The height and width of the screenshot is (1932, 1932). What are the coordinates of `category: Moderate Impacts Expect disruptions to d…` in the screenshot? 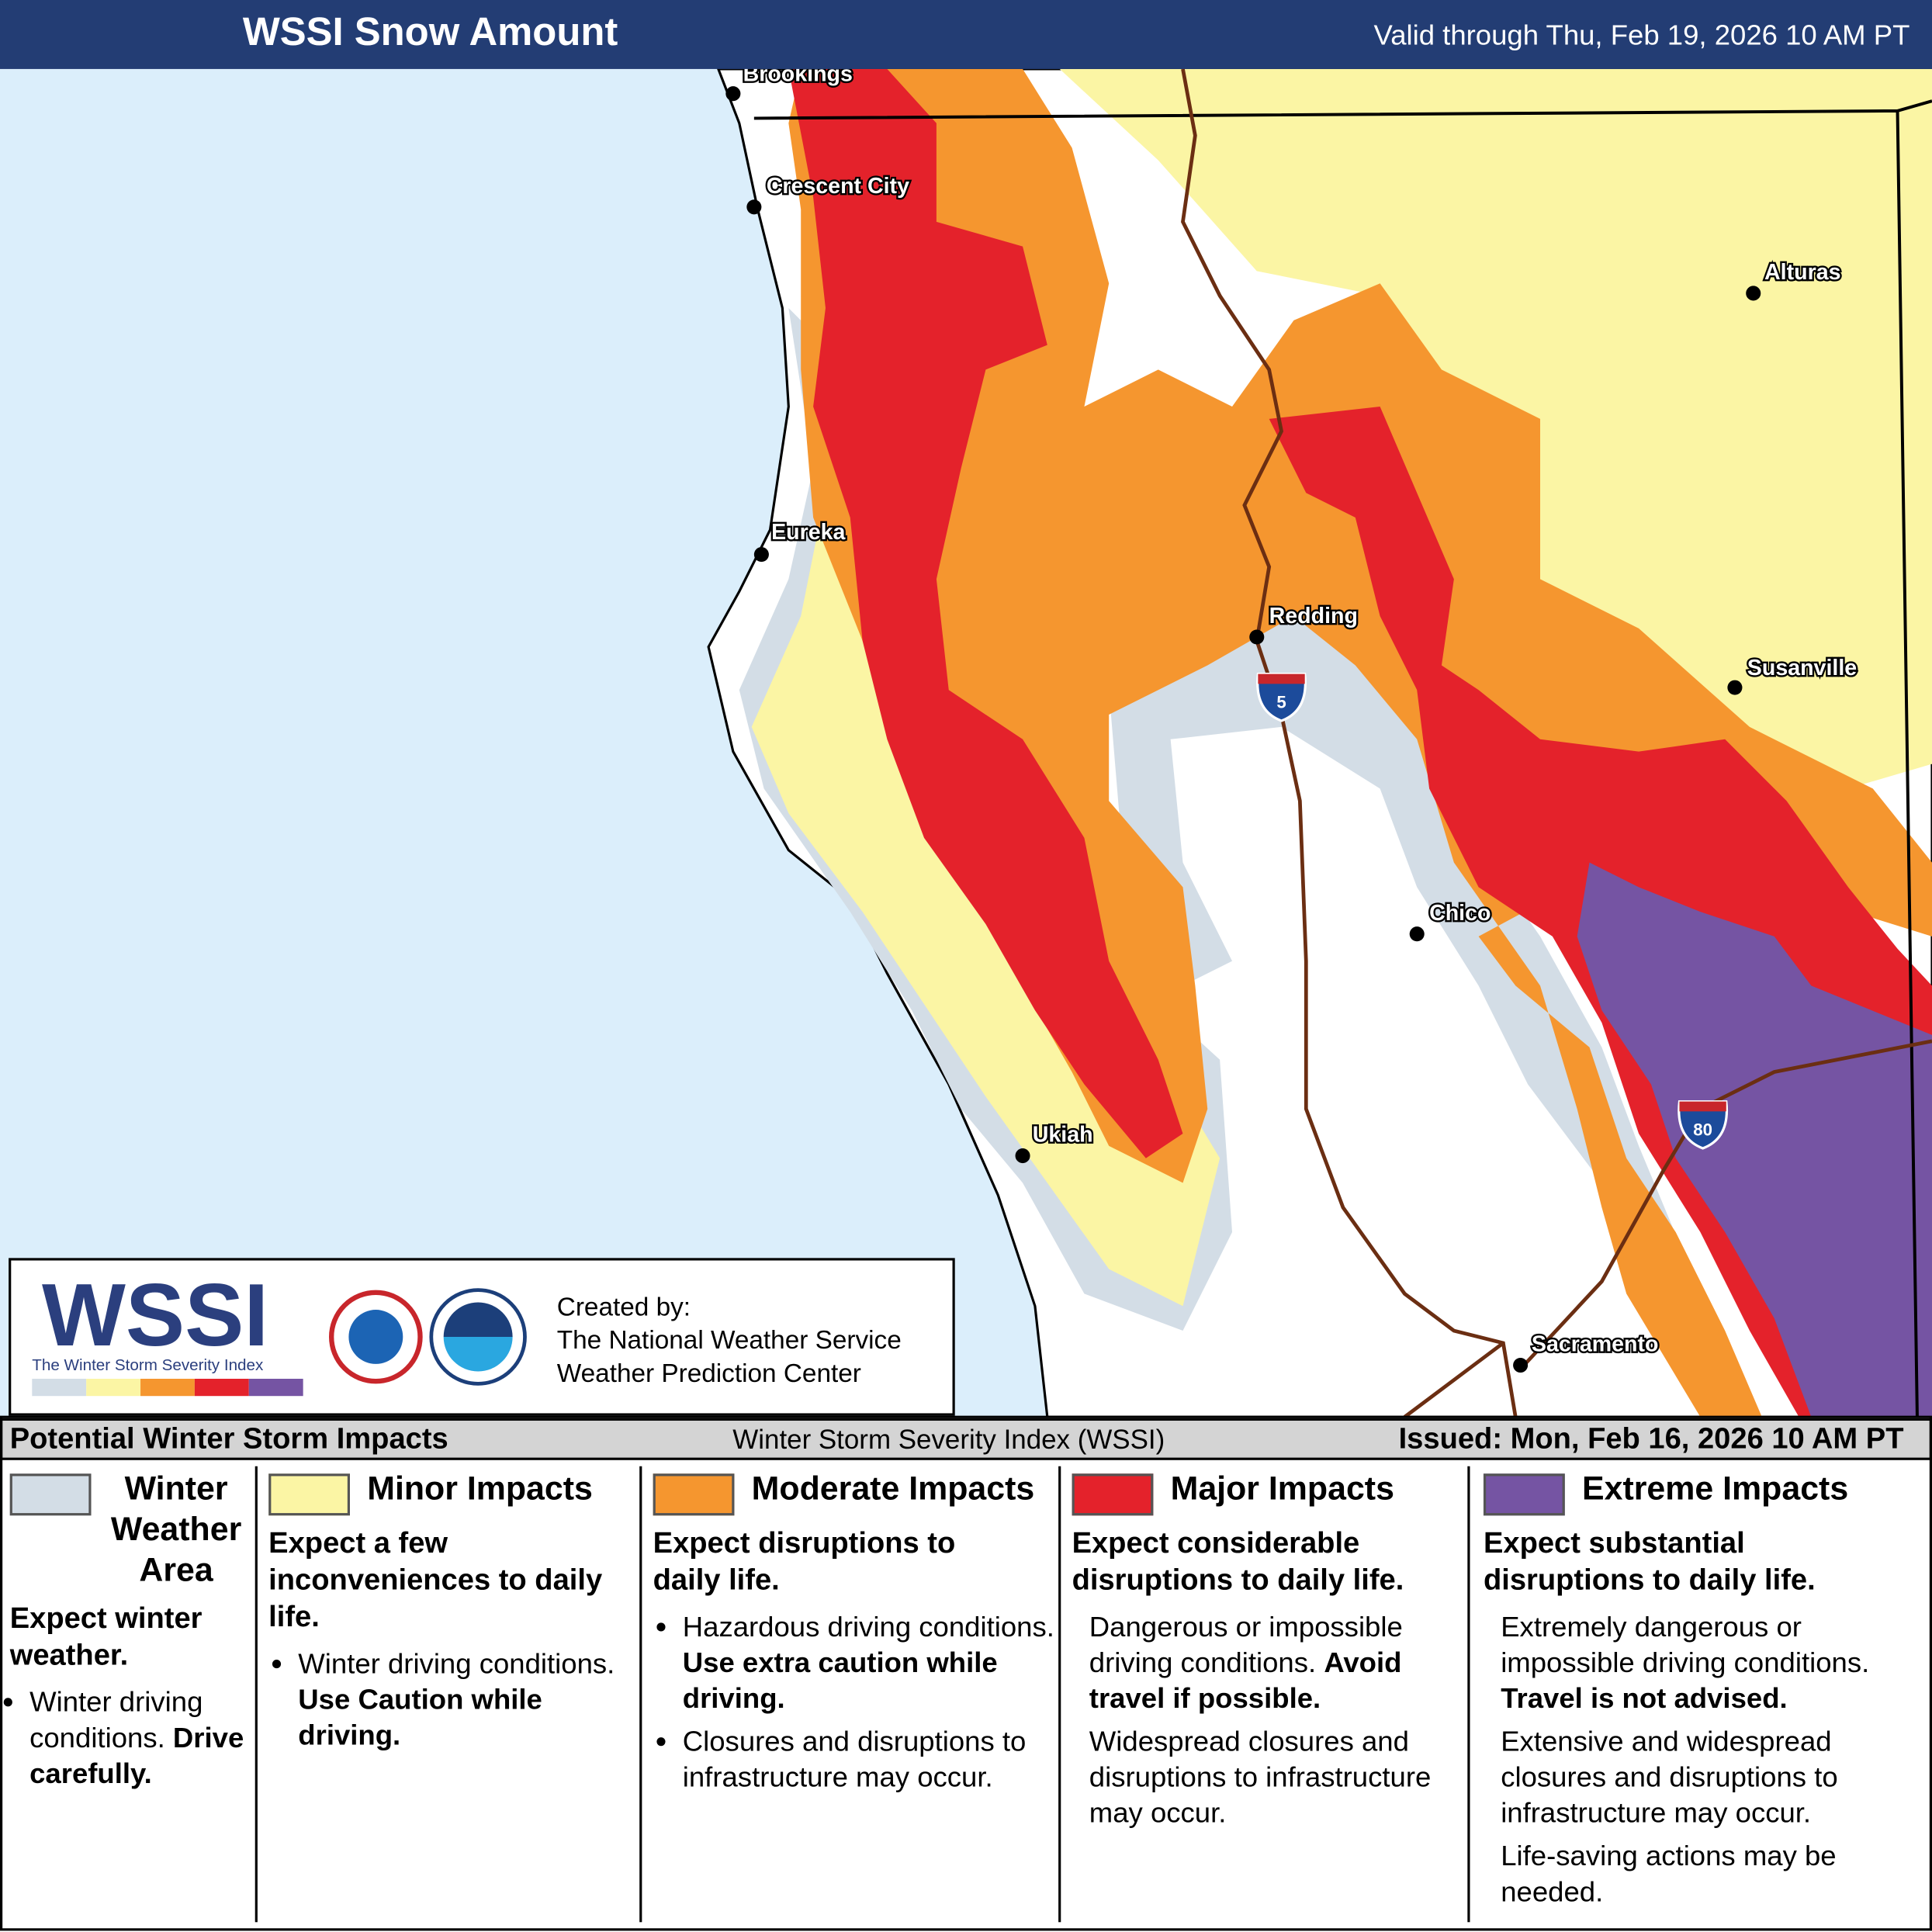 It's located at (854, 1636).